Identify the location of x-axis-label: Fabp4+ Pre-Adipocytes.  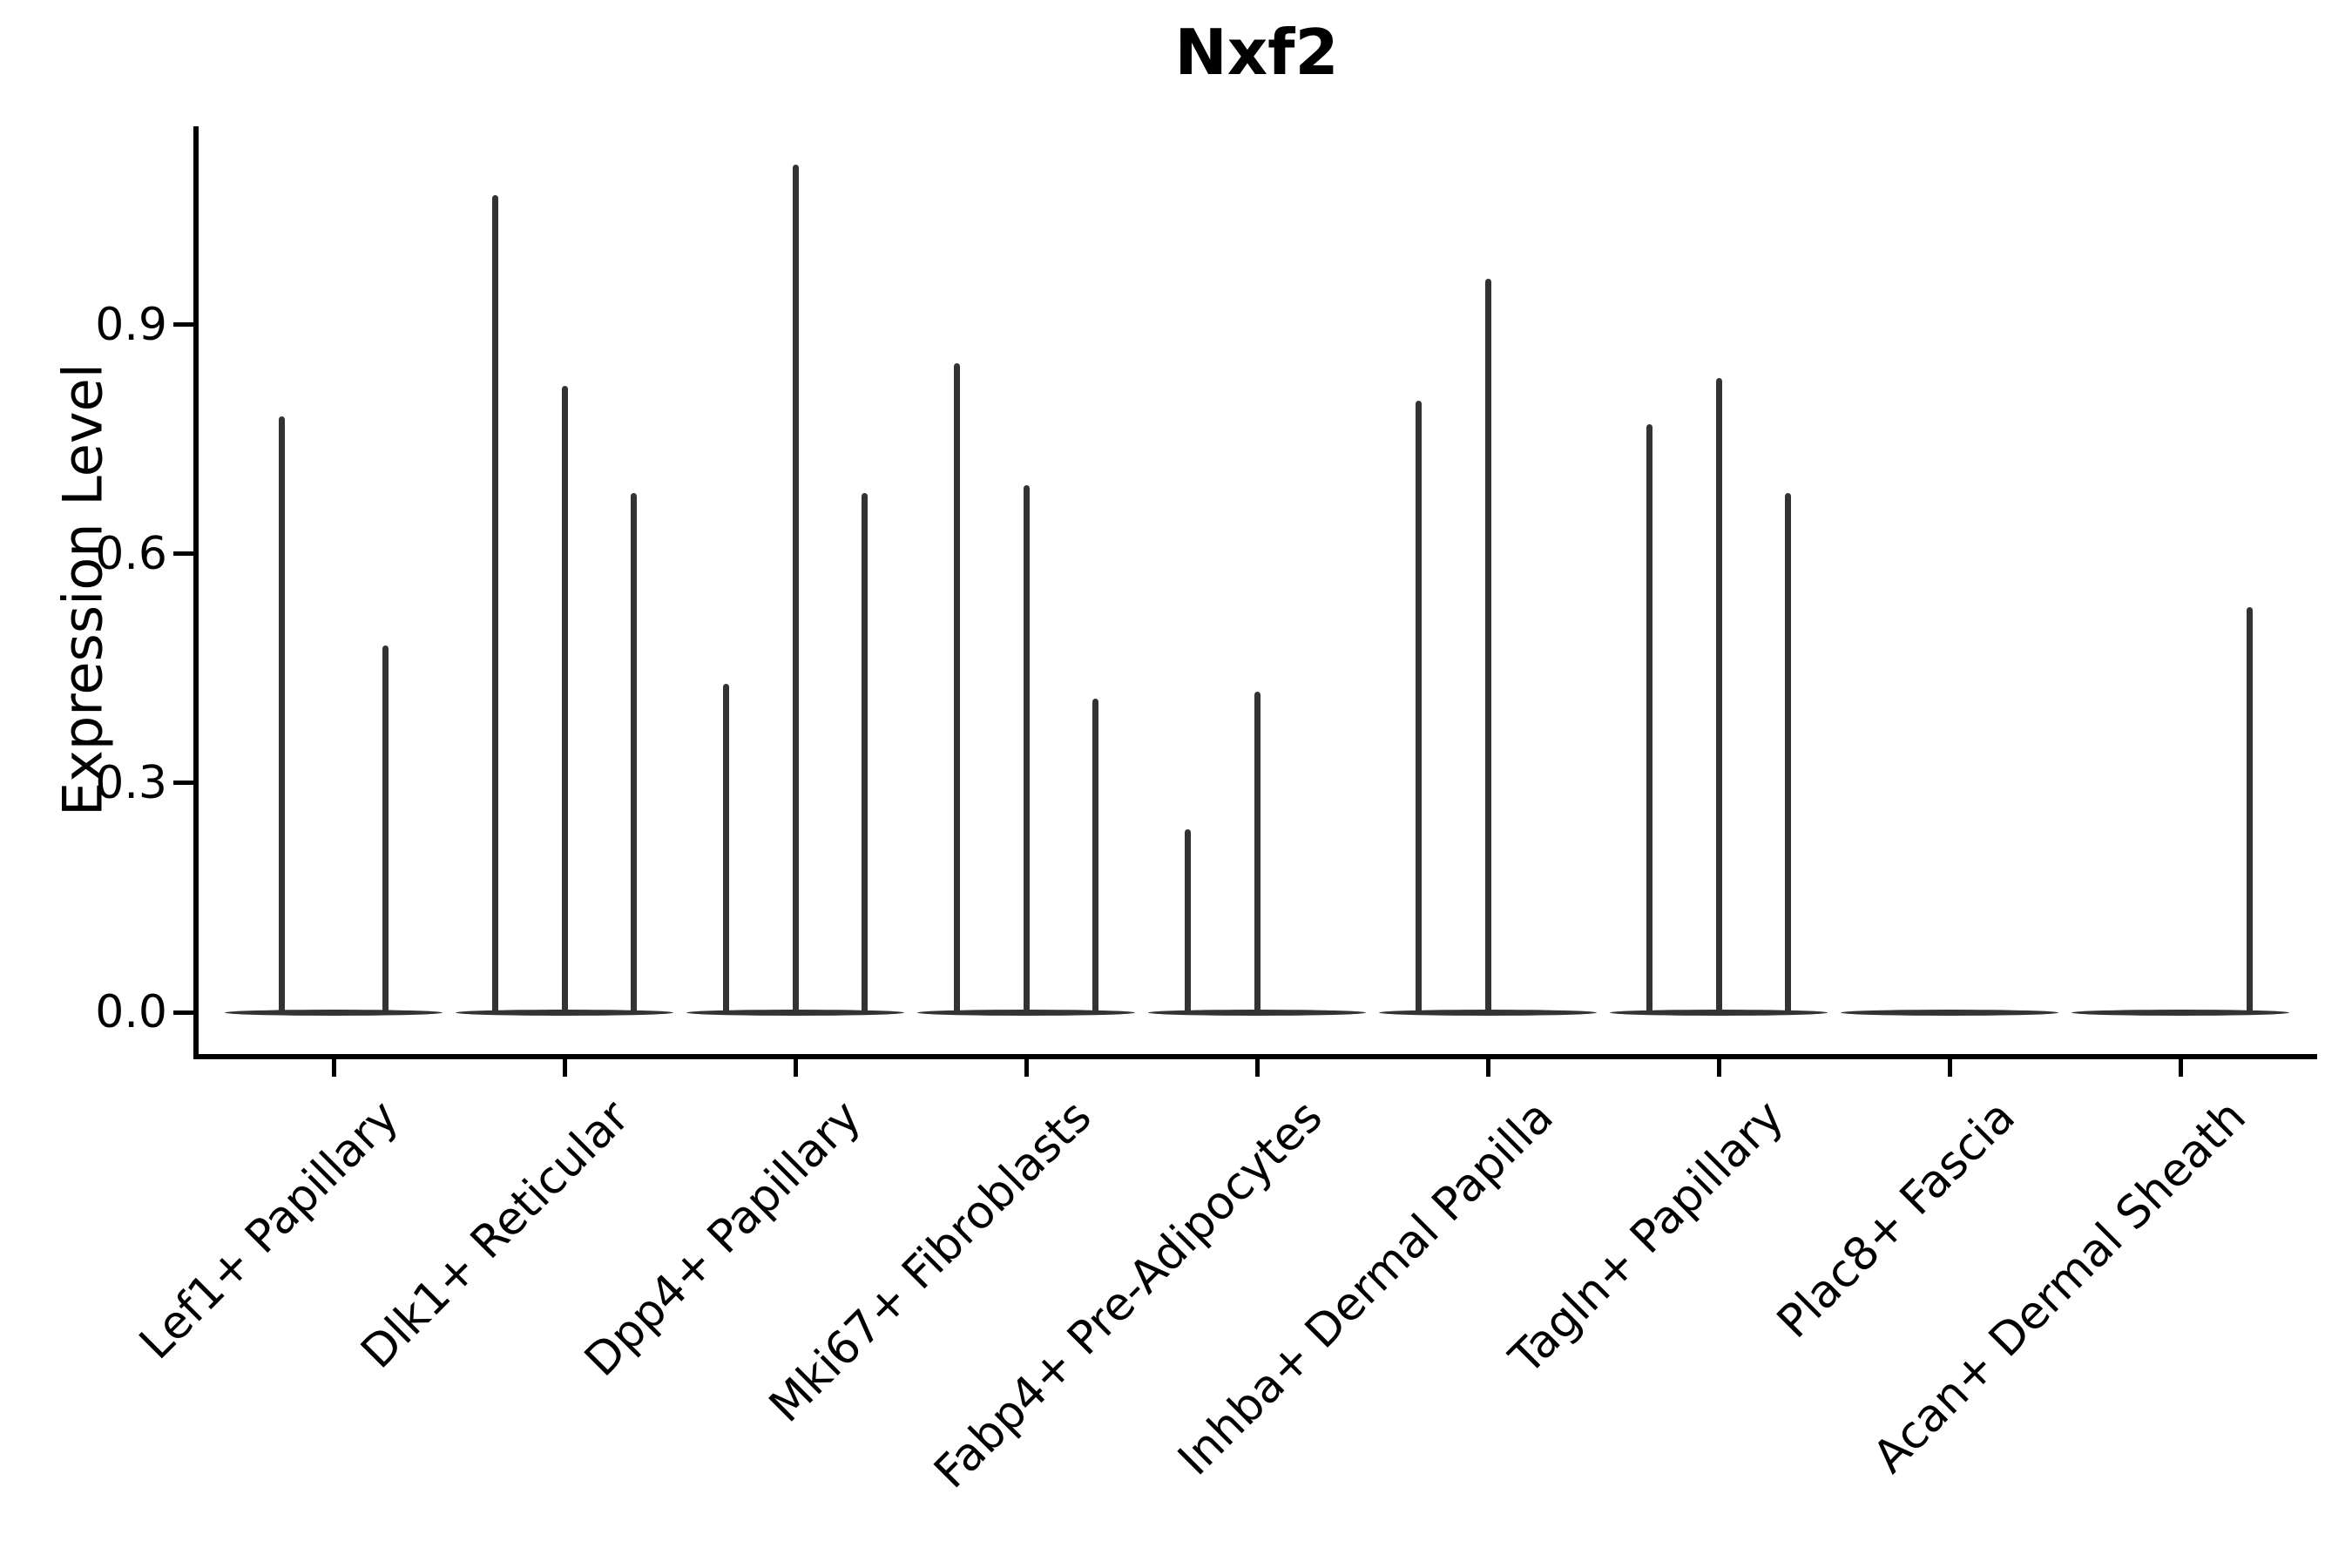
(1128, 1295).